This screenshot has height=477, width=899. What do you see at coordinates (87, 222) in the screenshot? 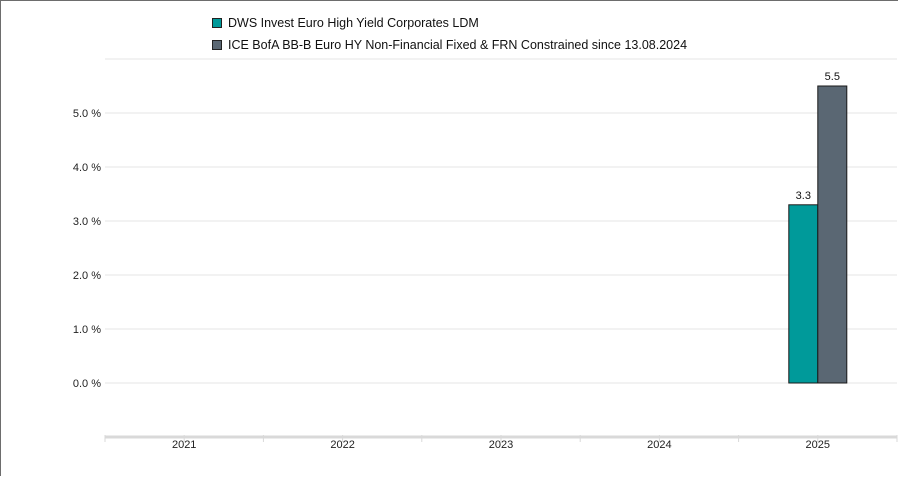
I see `y-tick-label: 3.0 %` at bounding box center [87, 222].